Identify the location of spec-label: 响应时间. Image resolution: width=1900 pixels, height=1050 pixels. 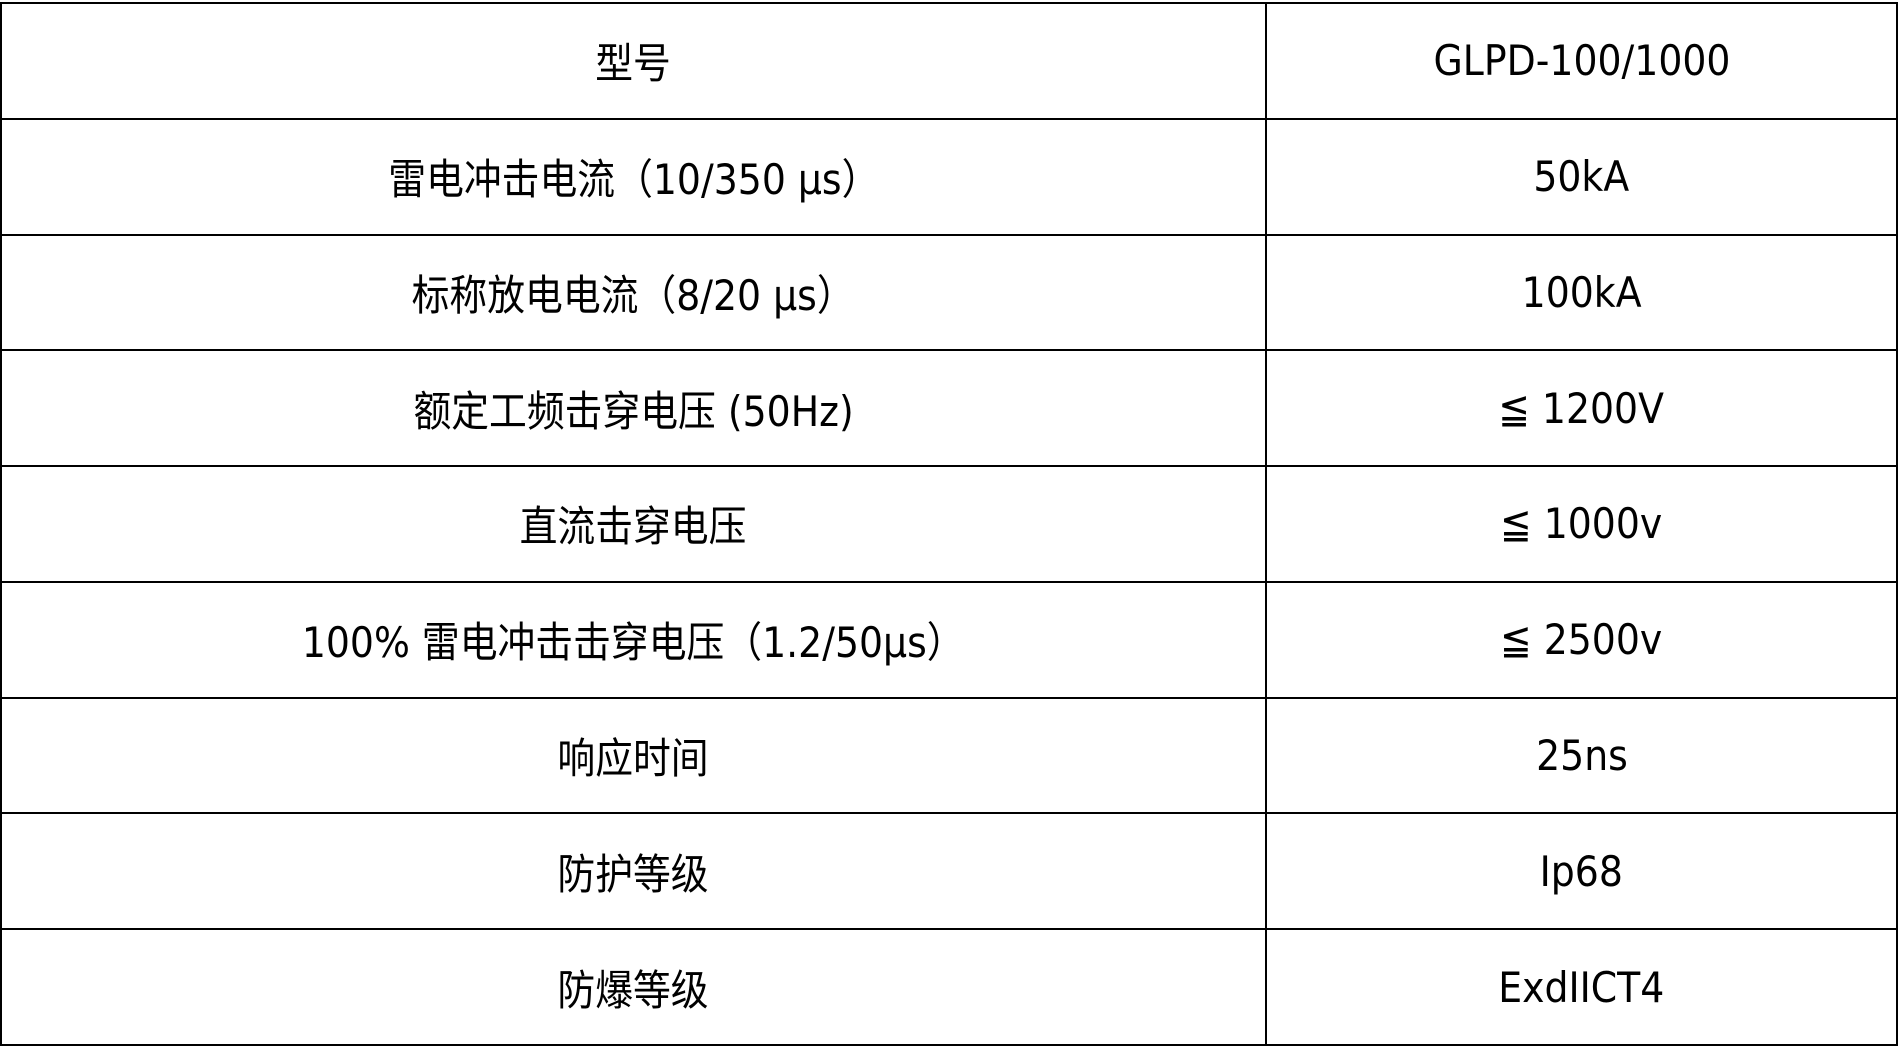
(633, 758).